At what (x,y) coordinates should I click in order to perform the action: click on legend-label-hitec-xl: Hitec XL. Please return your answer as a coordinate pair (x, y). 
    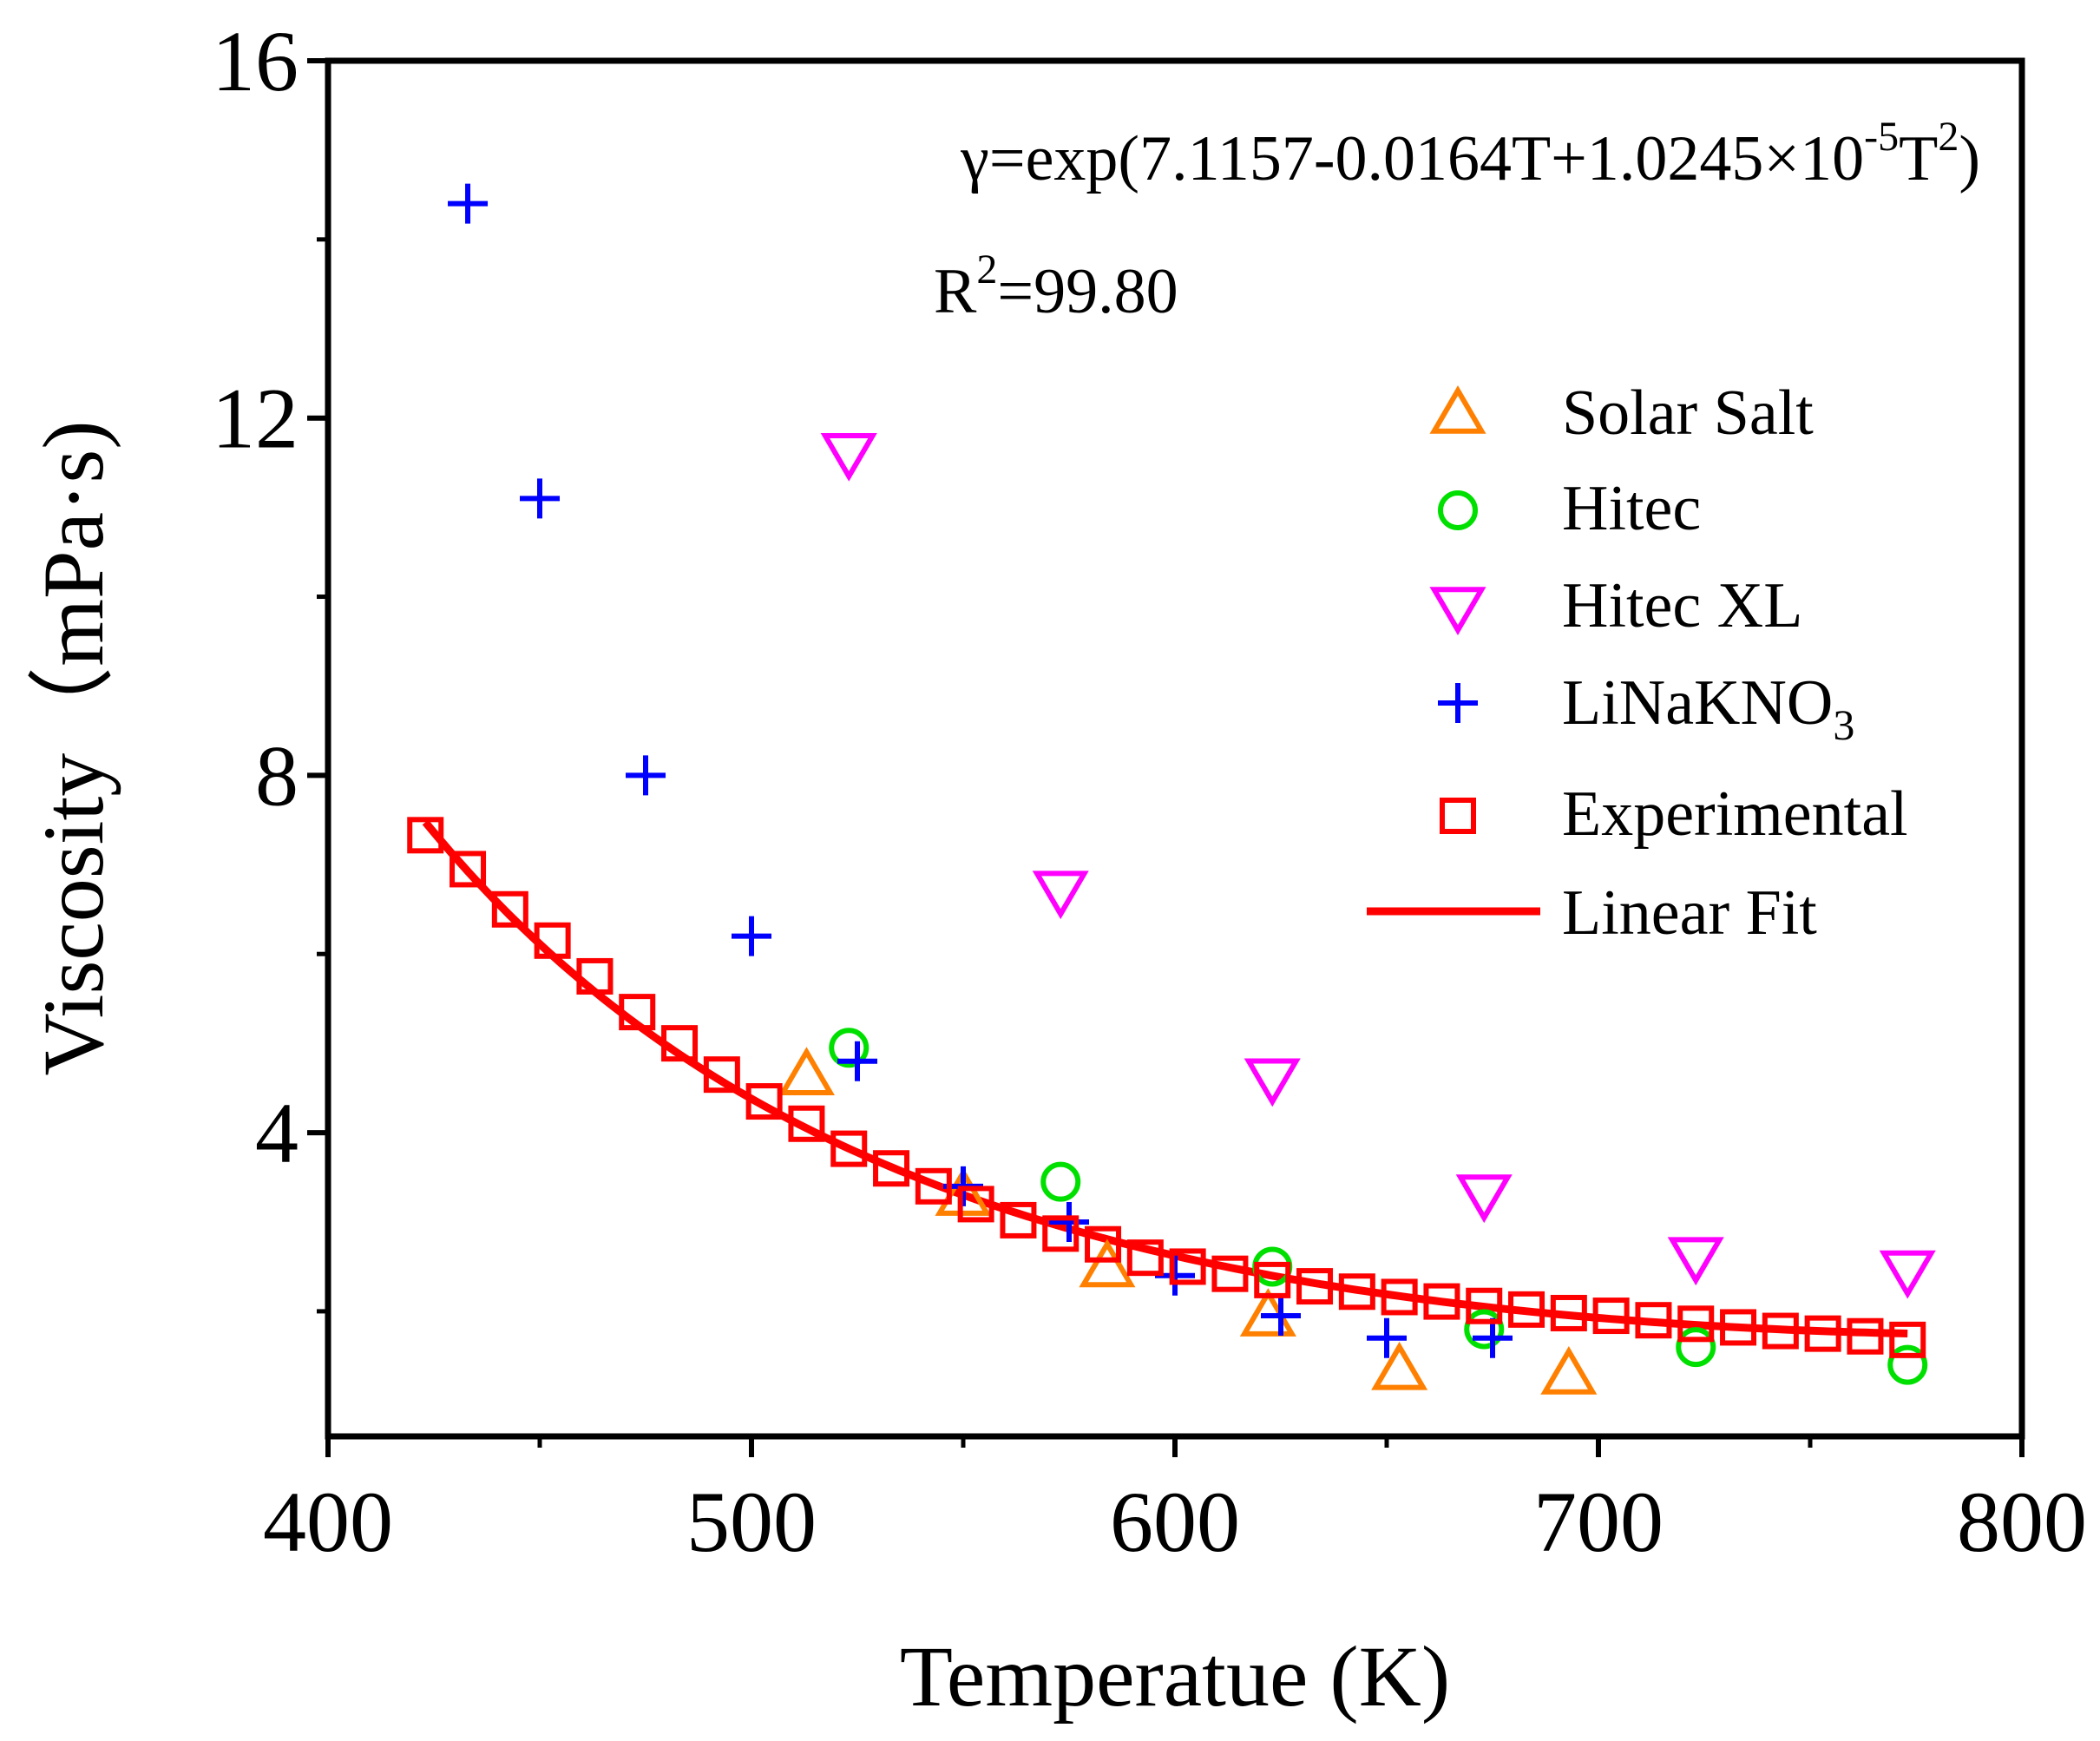
    Looking at the image, I should click on (1682, 606).